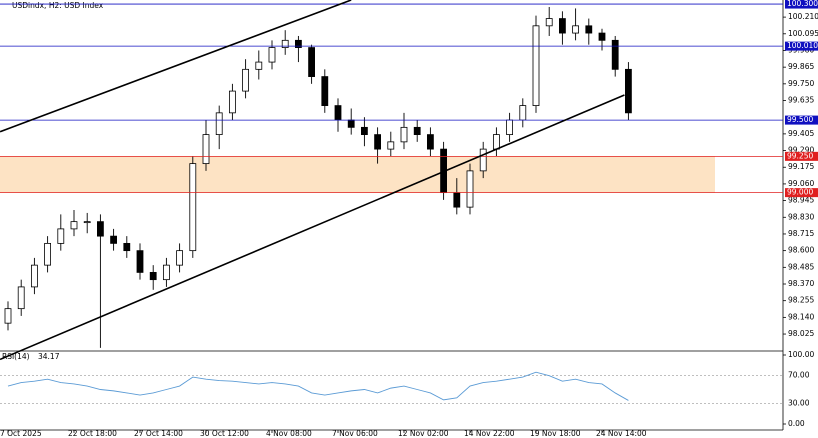 The height and width of the screenshot is (438, 818). What do you see at coordinates (16, 356) in the screenshot?
I see `rsi-name: RSI(14)` at bounding box center [16, 356].